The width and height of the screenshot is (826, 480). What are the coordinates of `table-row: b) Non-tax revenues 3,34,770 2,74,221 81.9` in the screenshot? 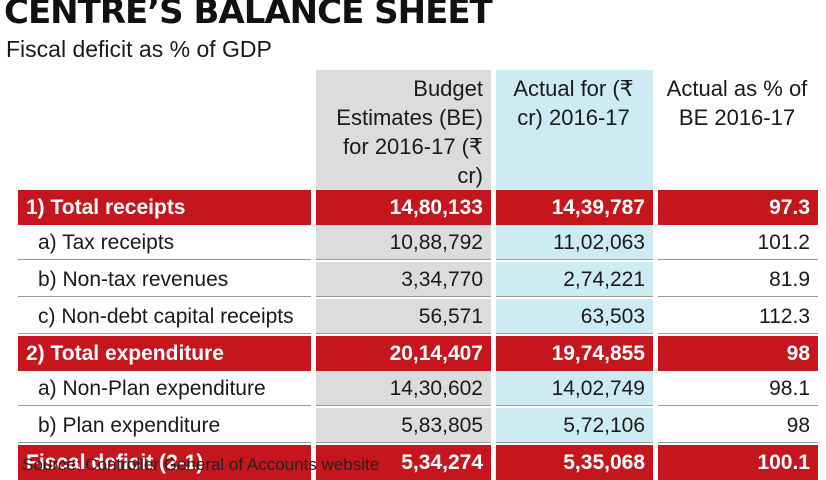 It's located at (418, 280).